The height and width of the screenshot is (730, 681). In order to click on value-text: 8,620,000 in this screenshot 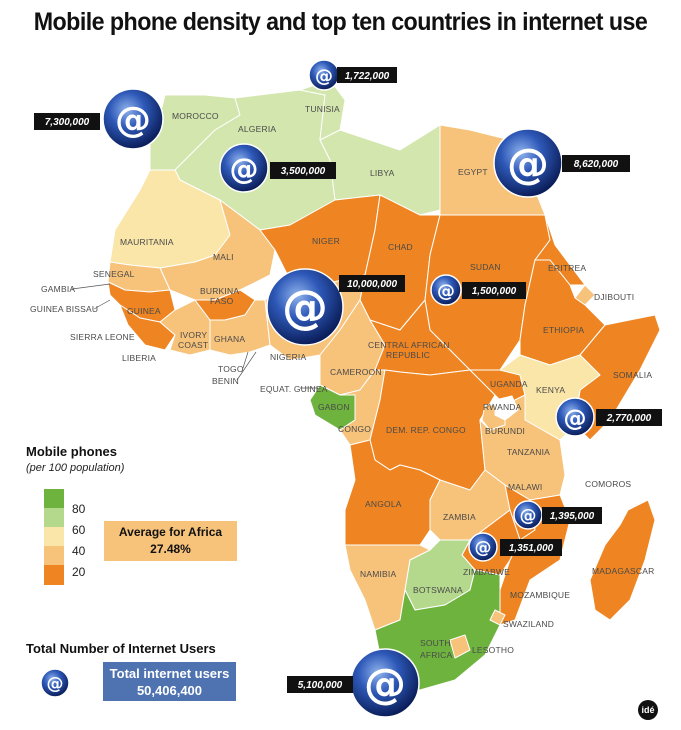, I will do `click(596, 164)`.